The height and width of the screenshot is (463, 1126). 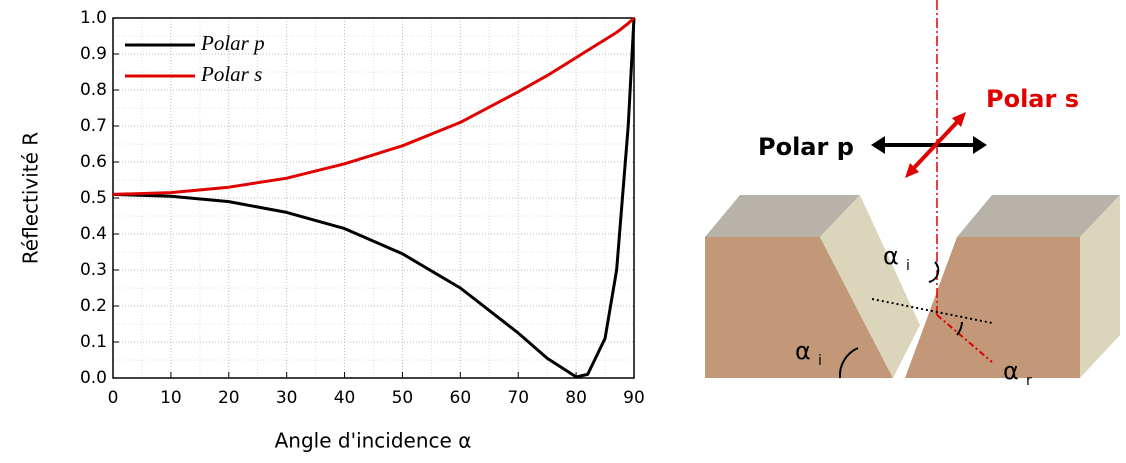 What do you see at coordinates (93, 18) in the screenshot?
I see `y-tick-label: 1.0` at bounding box center [93, 18].